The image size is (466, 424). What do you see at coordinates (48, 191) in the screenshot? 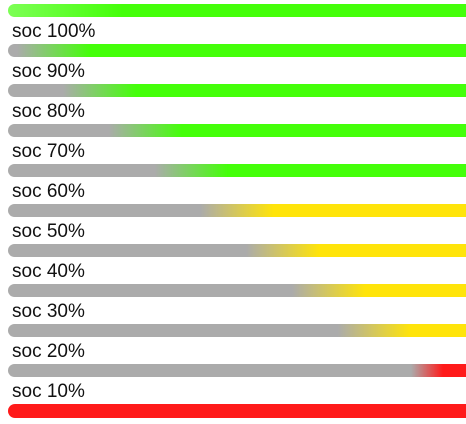
I see `soc-label-60: soc 60%` at bounding box center [48, 191].